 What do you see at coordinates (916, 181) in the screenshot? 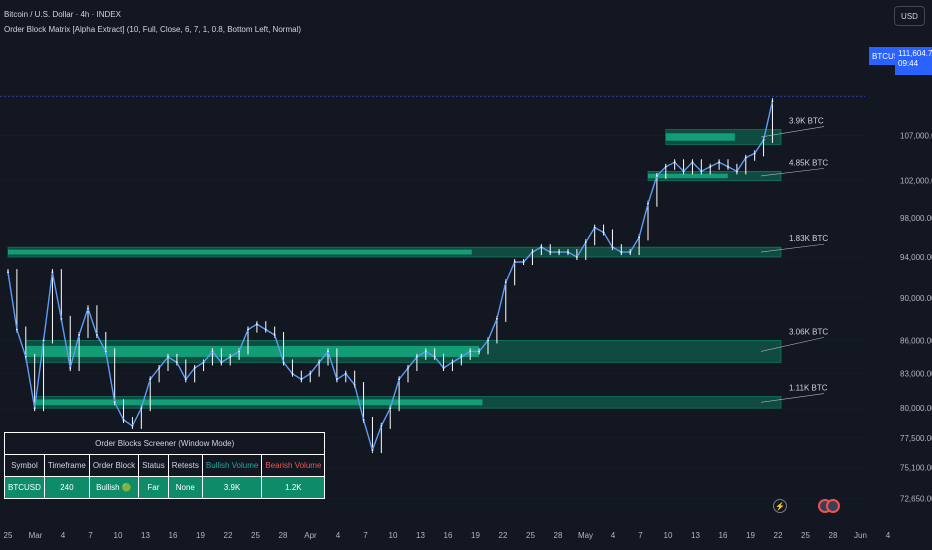
I see `price-tick-label: 102,000.00` at bounding box center [916, 181].